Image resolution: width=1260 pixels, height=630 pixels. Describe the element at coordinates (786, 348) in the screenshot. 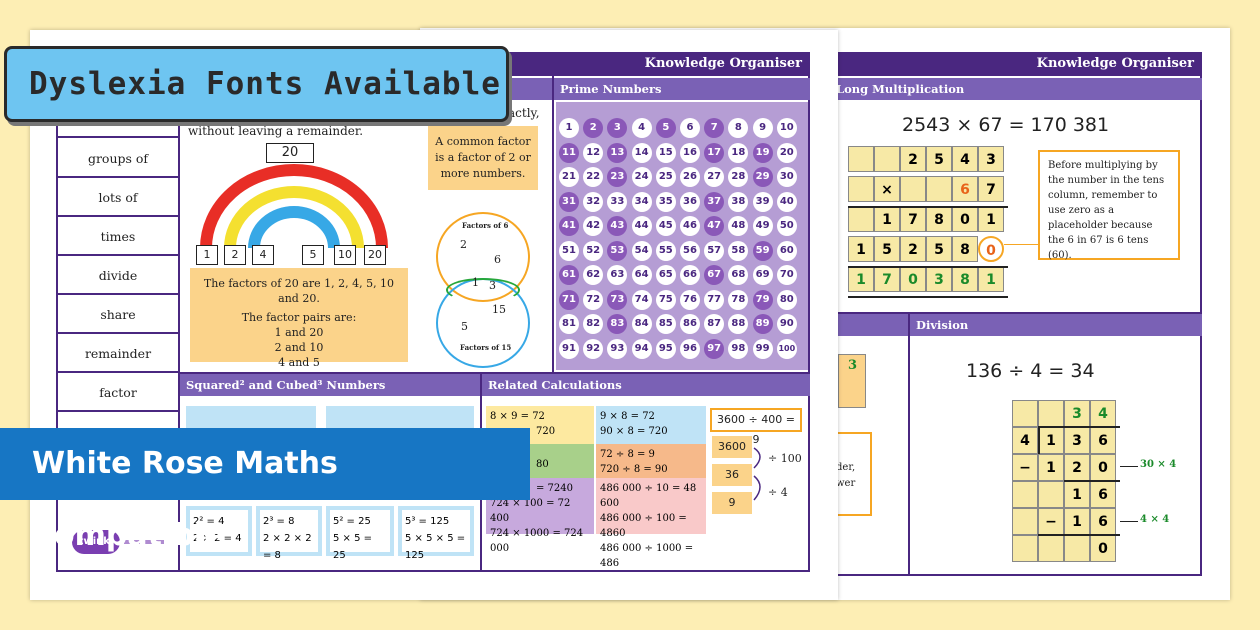

I see `grid-number: 100` at that location.